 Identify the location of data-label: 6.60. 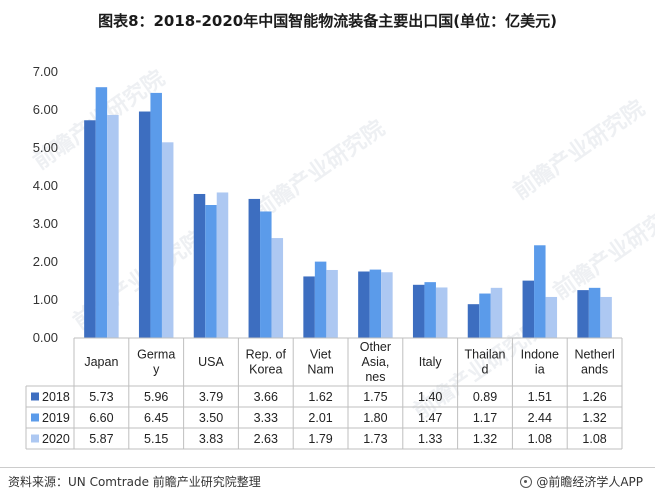
(101, 418).